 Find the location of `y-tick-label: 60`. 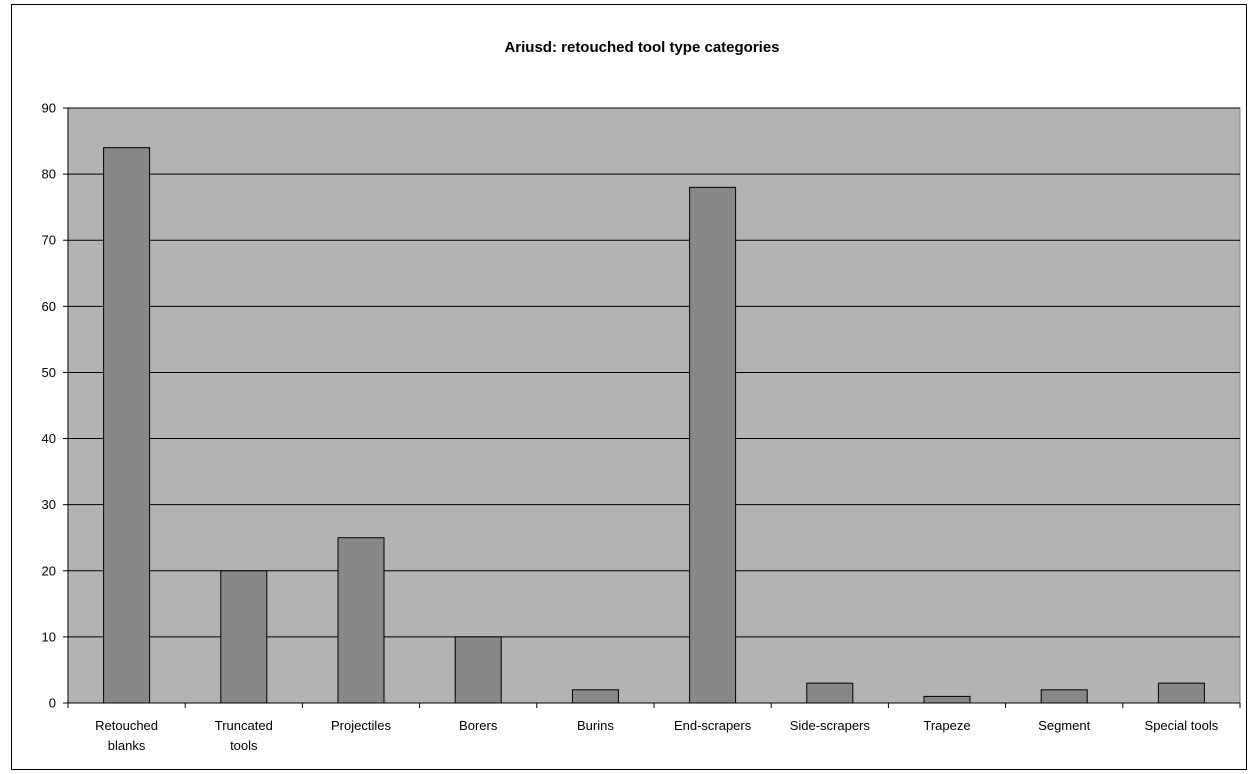

y-tick-label: 60 is located at coordinates (49, 306).